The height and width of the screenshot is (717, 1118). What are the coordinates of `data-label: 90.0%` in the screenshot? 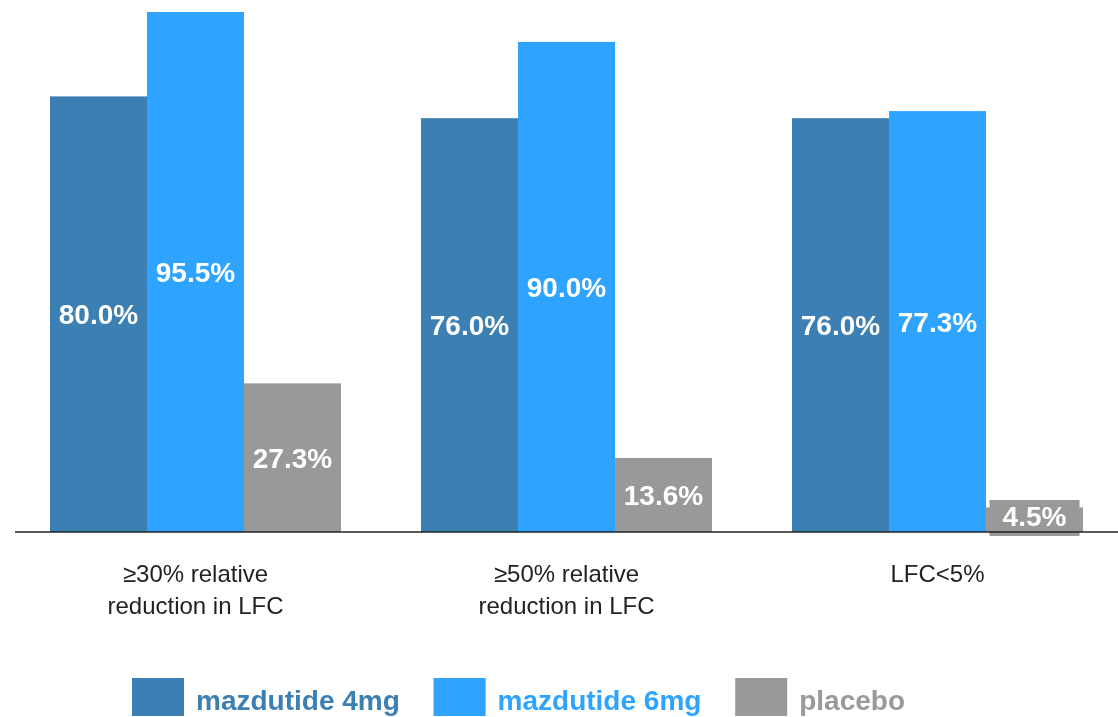 It's located at (566, 287).